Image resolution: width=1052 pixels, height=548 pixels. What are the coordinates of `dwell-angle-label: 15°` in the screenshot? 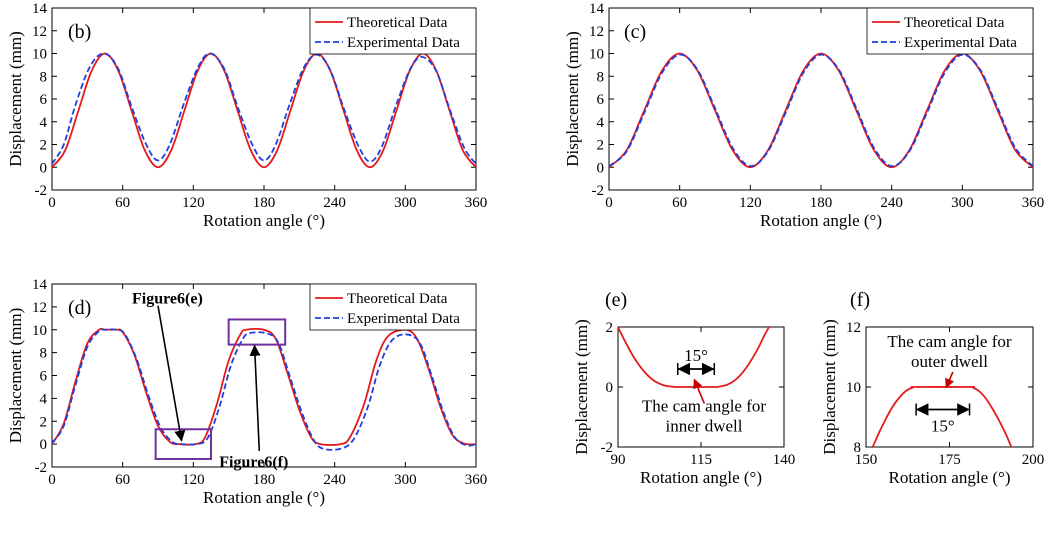 It's located at (943, 426).